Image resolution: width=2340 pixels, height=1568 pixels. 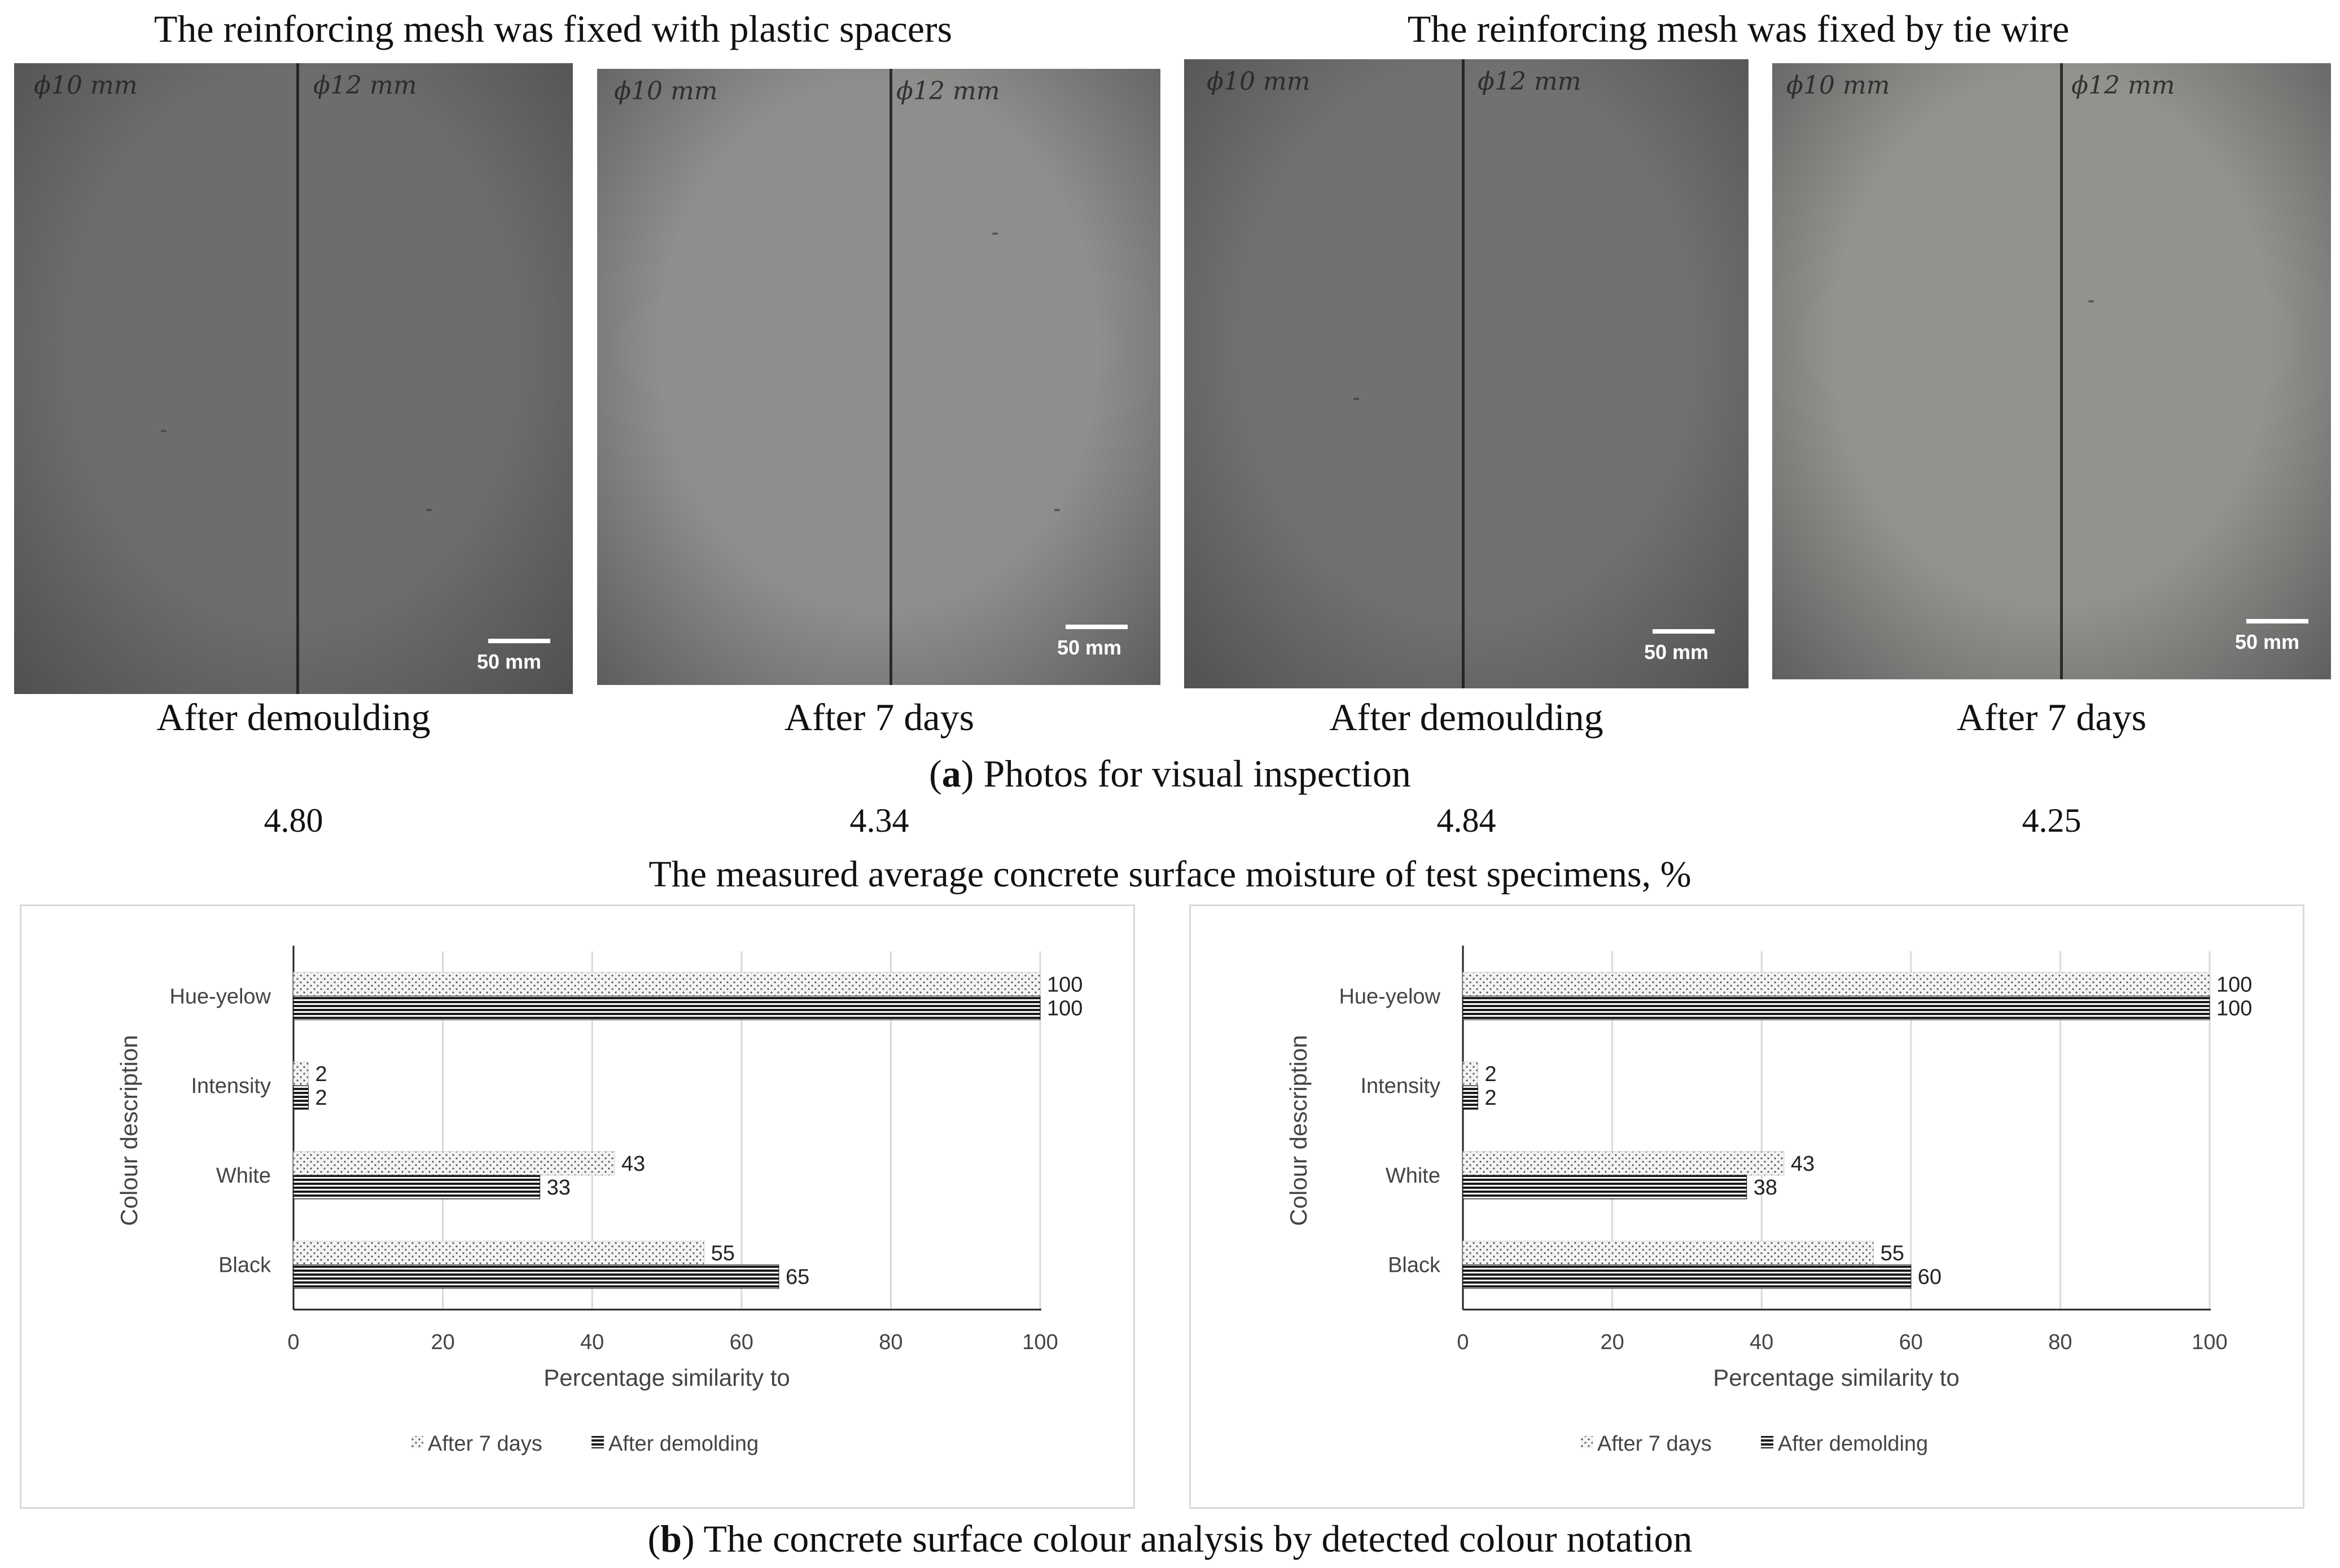 What do you see at coordinates (293, 379) in the screenshot?
I see `photo-plastic-demoulding: ϕ10 mm ϕ12 mm 50 mm` at bounding box center [293, 379].